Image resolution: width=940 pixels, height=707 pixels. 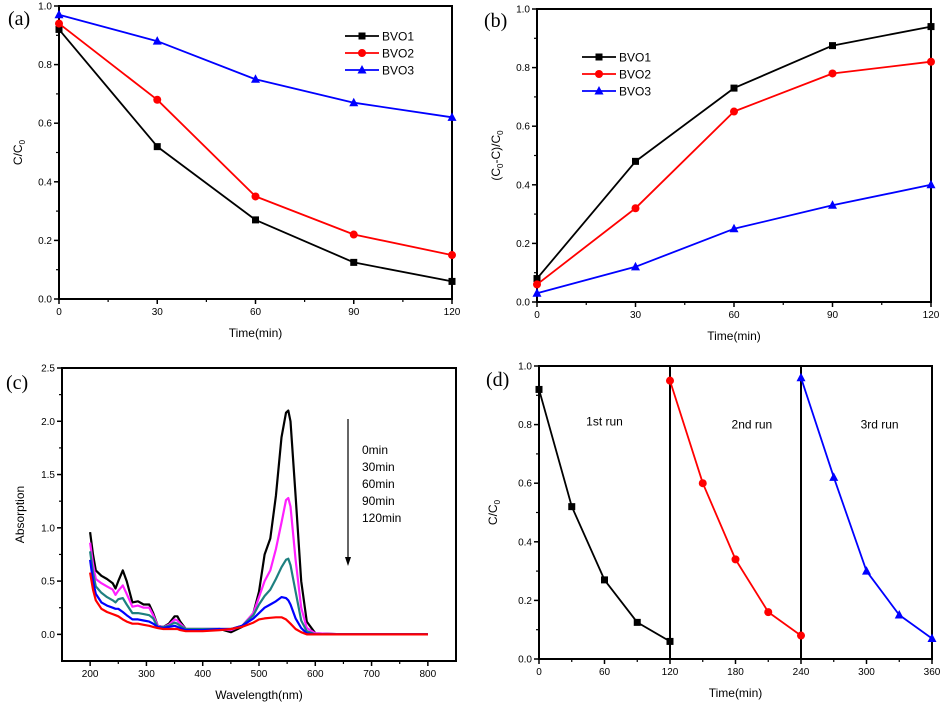 I want to click on down-arrow-icon, so click(x=348, y=561).